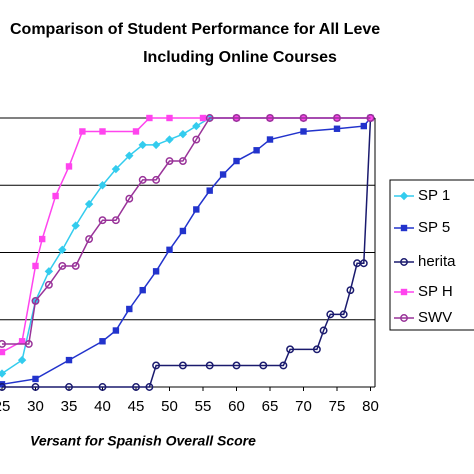  I want to click on x-tick-label: 55, so click(203, 406).